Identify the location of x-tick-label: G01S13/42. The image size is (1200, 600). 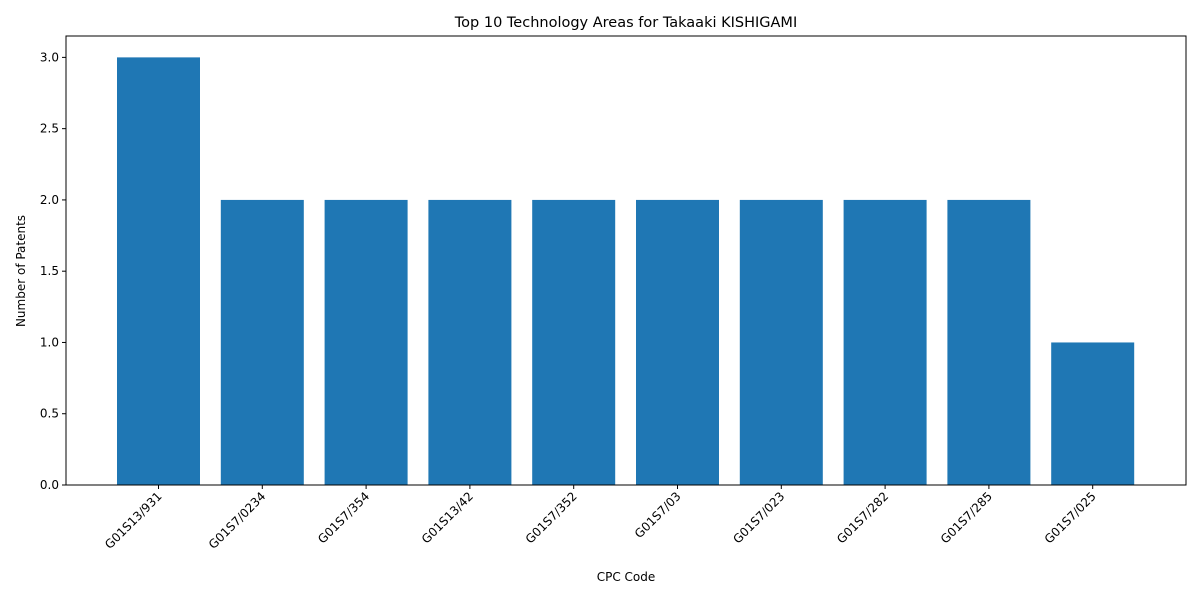
(447, 517).